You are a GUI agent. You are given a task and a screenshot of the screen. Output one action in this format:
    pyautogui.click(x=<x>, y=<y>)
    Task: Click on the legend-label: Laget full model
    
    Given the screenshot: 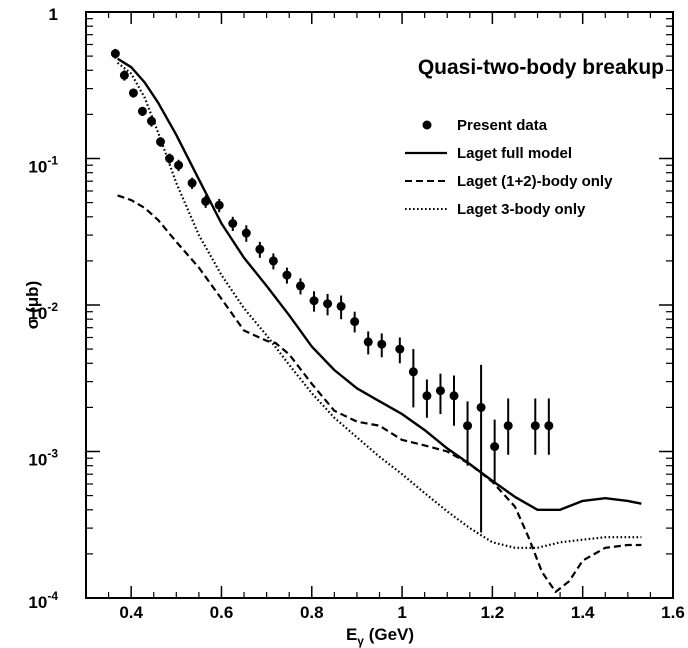 What is the action you would take?
    pyautogui.click(x=514, y=153)
    